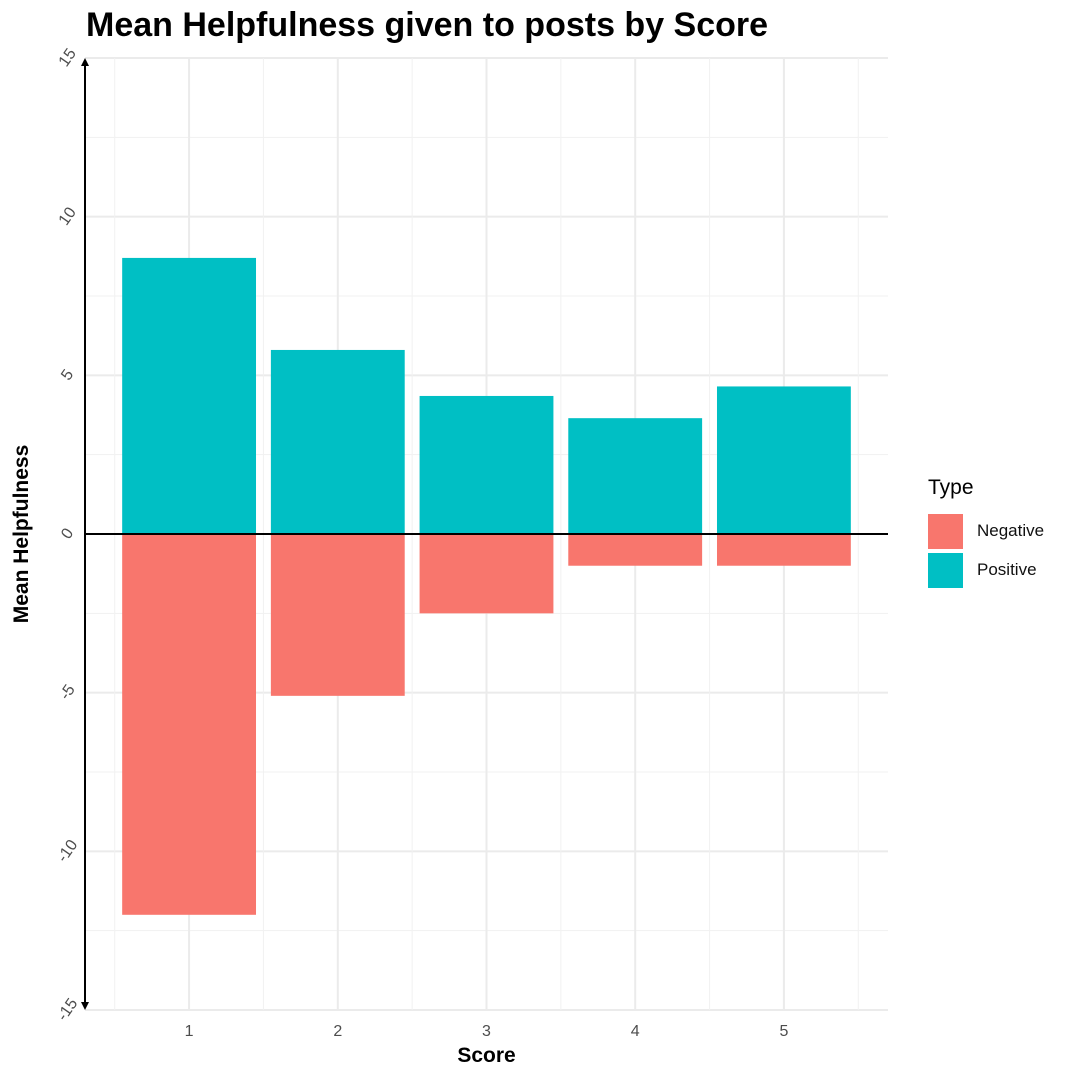 The image size is (1080, 1080). What do you see at coordinates (67, 533) in the screenshot?
I see `y-tick-label: 0` at bounding box center [67, 533].